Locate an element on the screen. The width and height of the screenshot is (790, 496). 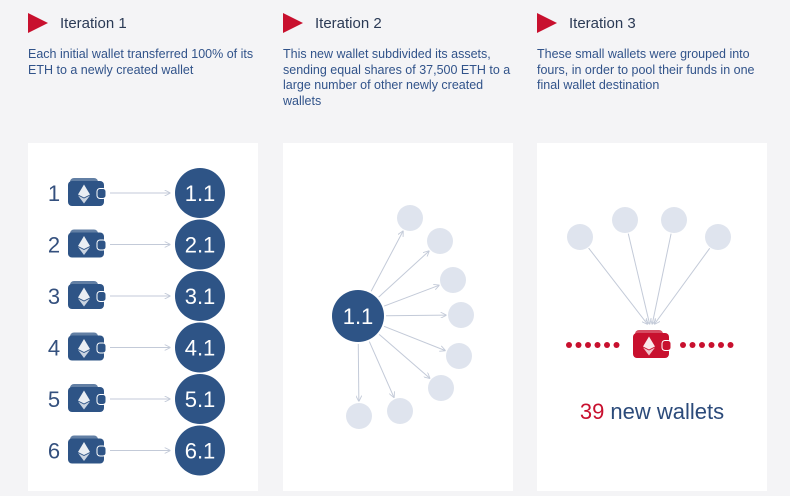
new-wallets-caption: 39 new wallets is located at coordinates (652, 411).